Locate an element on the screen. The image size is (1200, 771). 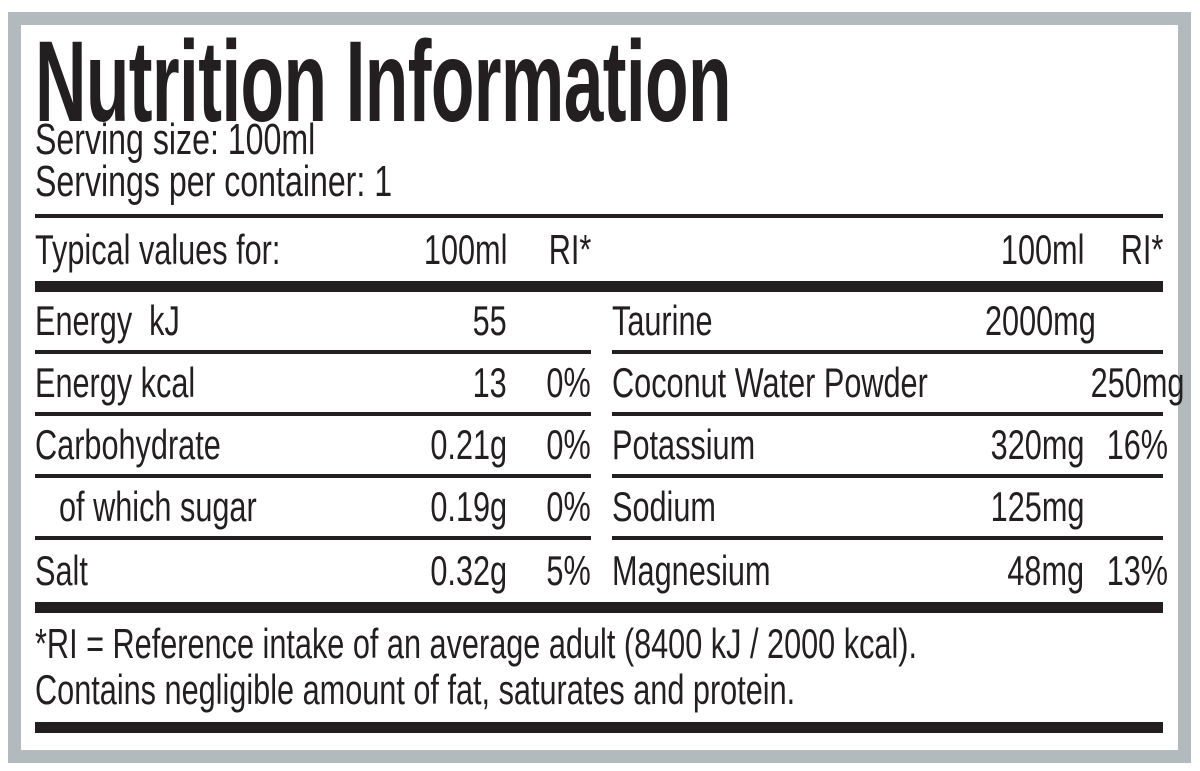
row-label: Potassium is located at coordinates (684, 444).